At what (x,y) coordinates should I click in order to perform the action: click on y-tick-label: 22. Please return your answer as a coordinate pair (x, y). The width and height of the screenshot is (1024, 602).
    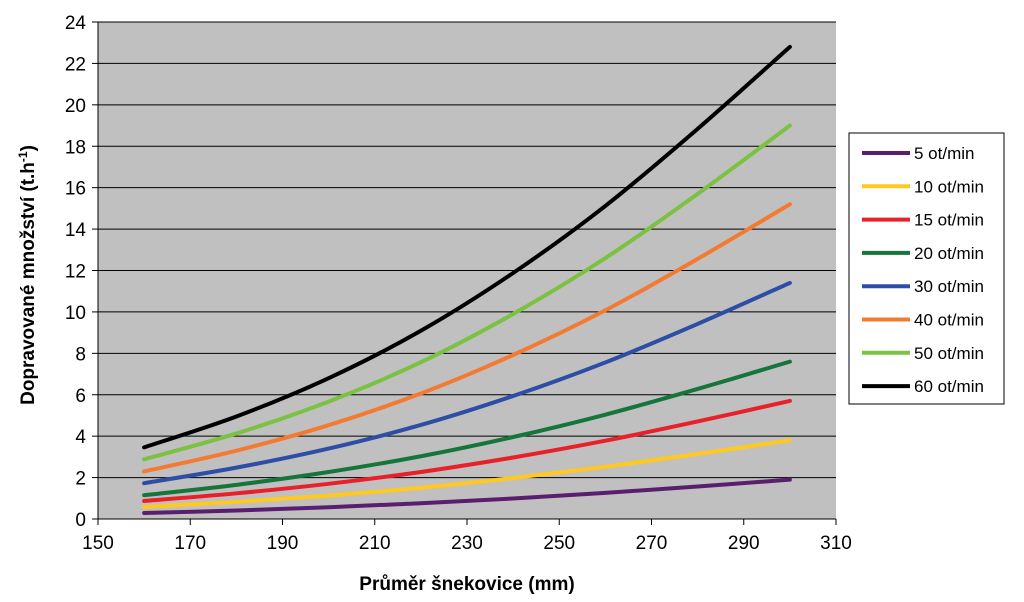
    Looking at the image, I should click on (75, 64).